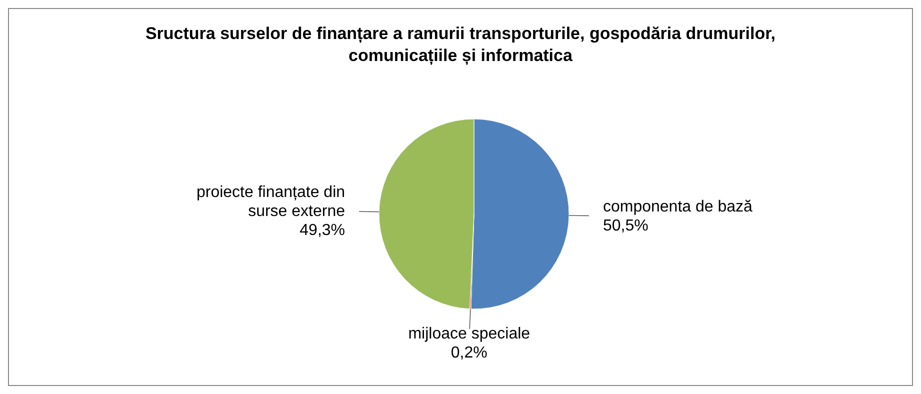 The width and height of the screenshot is (921, 394). I want to click on chart-title: Sructura surselor de finanțare a ramurii transporturile, gospodăria drumurilor, comunicațiile și informatica, so click(460, 45).